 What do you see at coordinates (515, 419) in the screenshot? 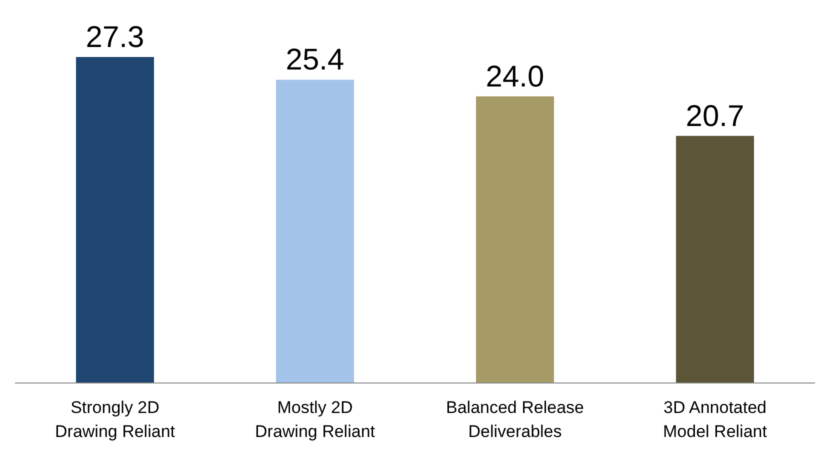
I see `x-tick-label: Balanced Release Deliverables` at bounding box center [515, 419].